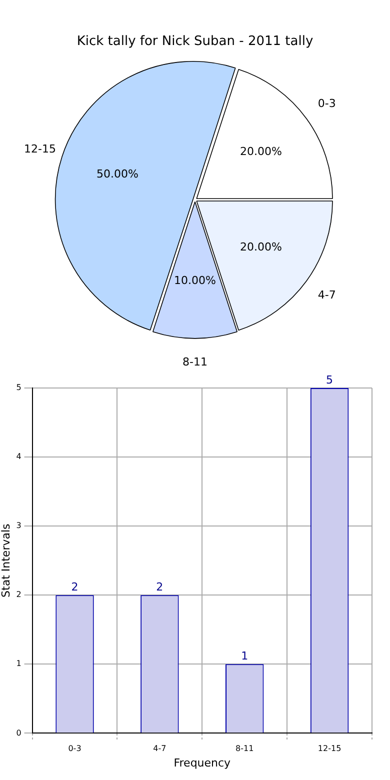 This screenshot has height=780, width=390. What do you see at coordinates (19, 663) in the screenshot?
I see `y-tick-label: 1` at bounding box center [19, 663].